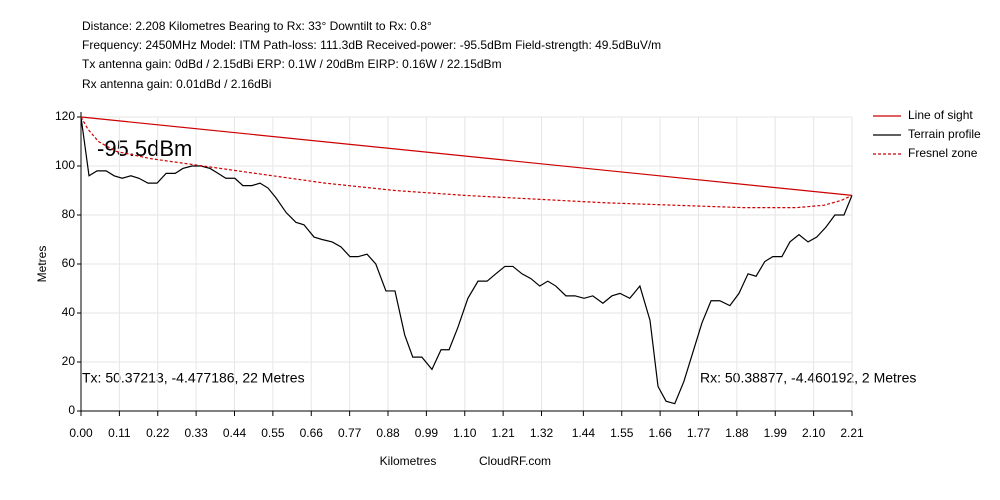 This screenshot has height=500, width=1000. Describe the element at coordinates (119, 433) in the screenshot. I see `x-tick-label: 0.11` at that location.